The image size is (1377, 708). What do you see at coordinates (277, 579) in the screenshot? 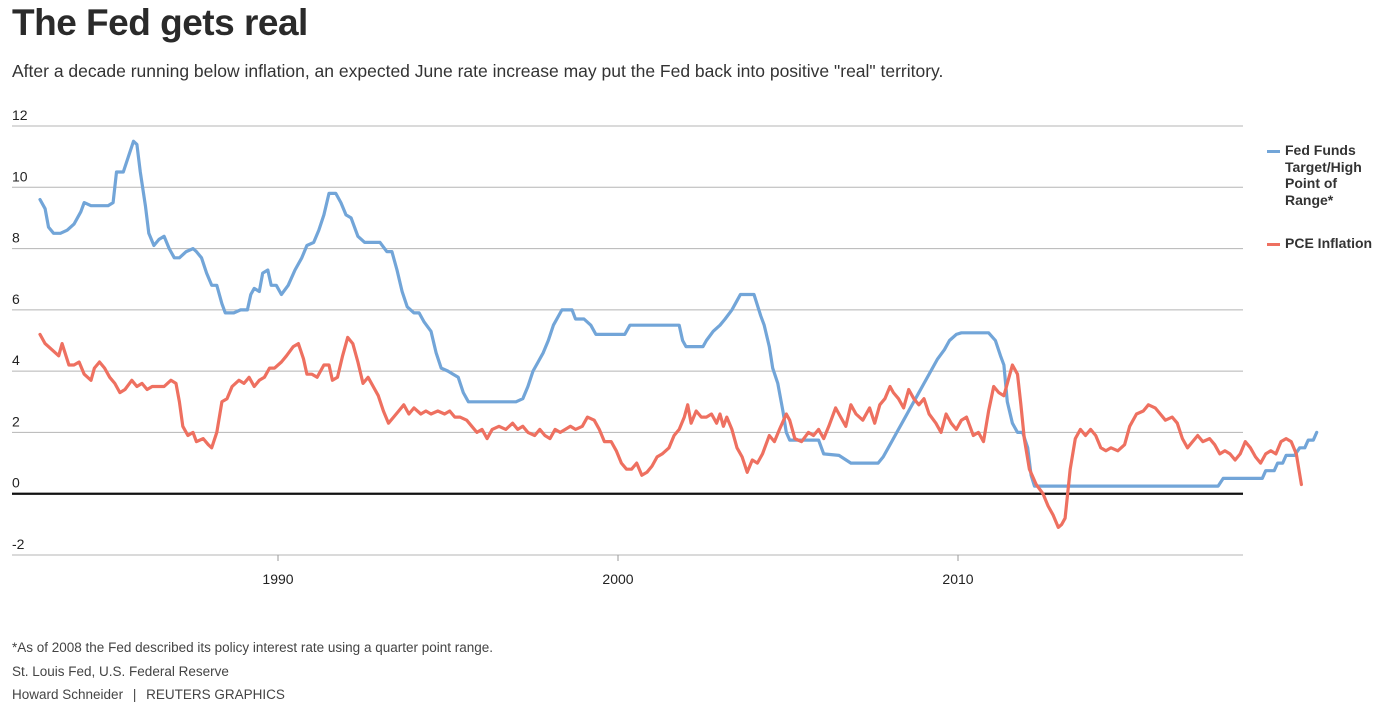
I see `x-tick-label: 1990` at bounding box center [277, 579].